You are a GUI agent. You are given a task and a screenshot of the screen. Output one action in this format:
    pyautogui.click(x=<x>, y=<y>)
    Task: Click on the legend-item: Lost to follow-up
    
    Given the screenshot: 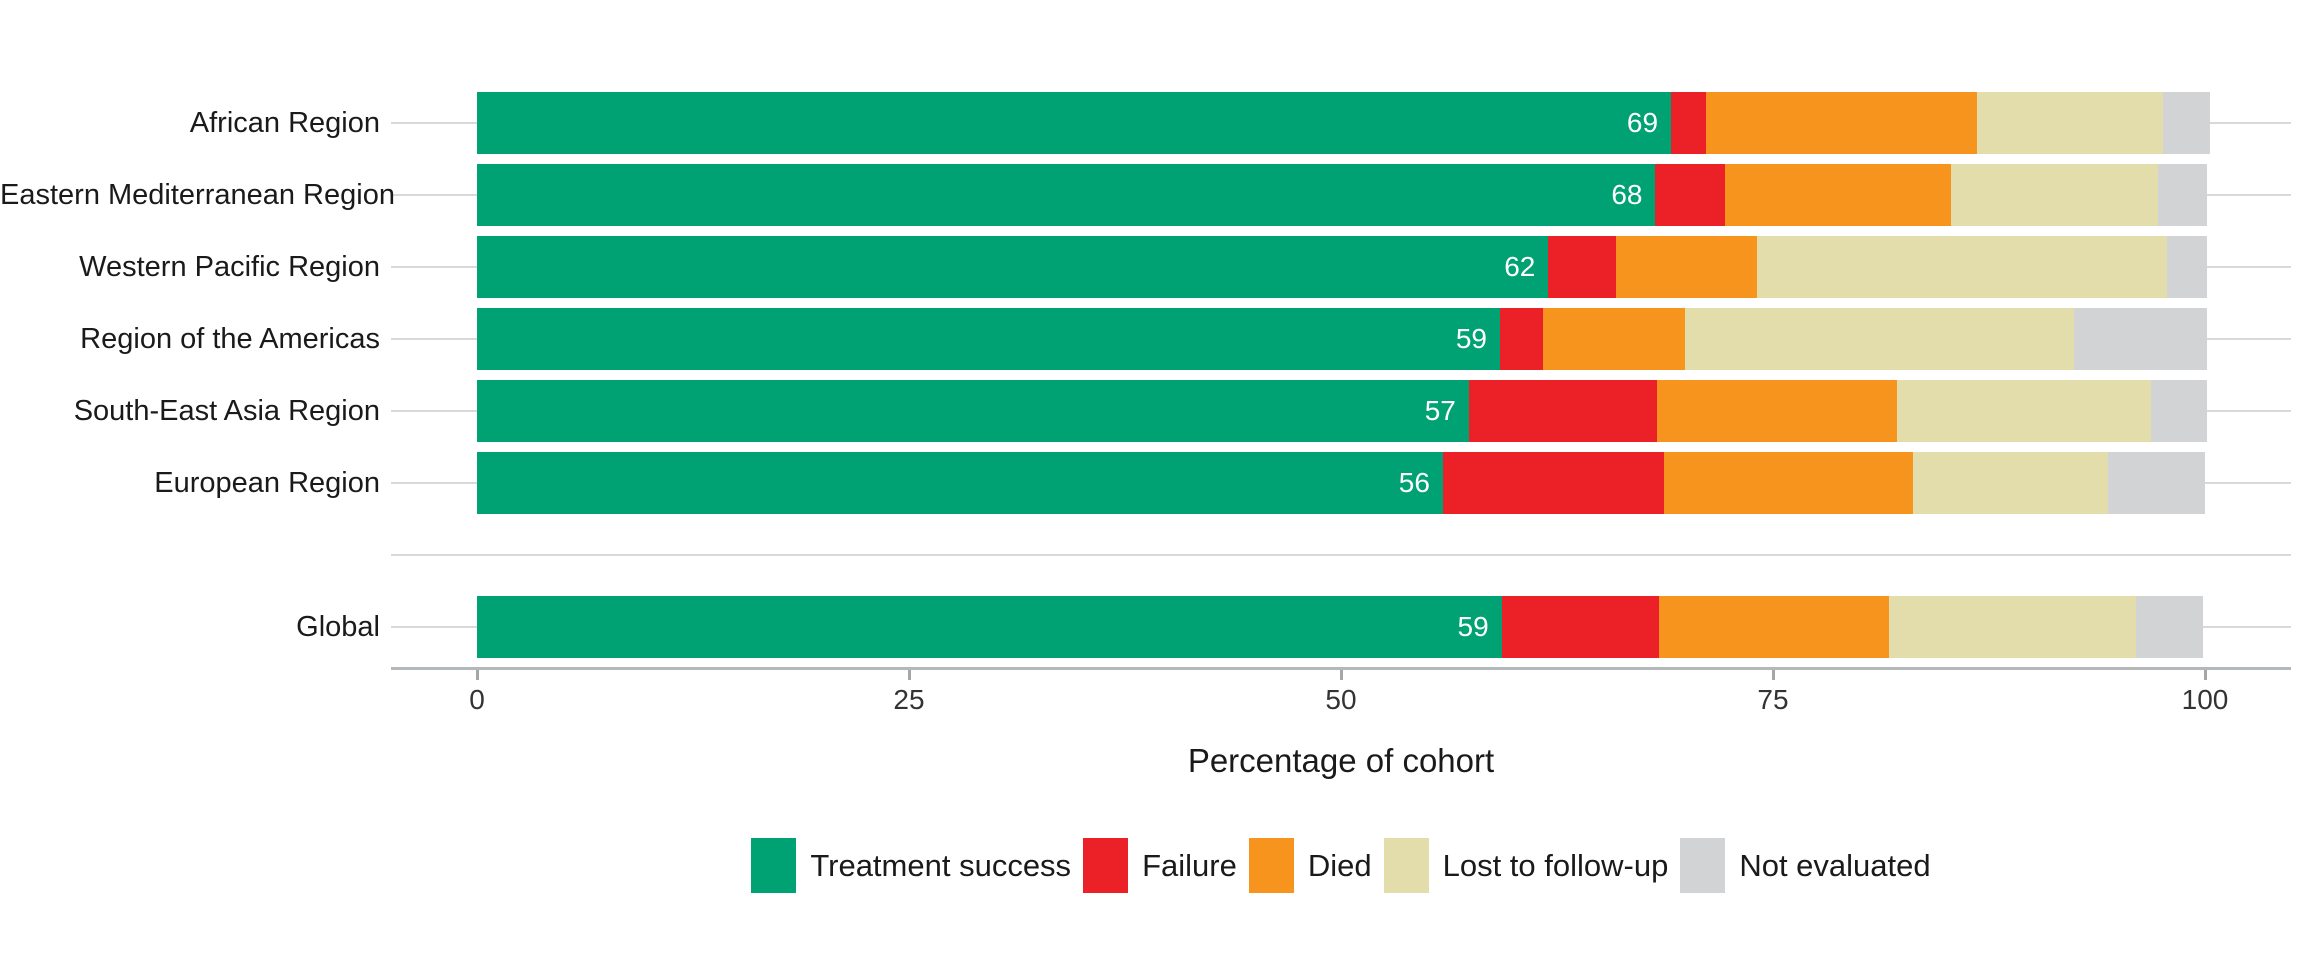 What is the action you would take?
    pyautogui.click(x=1526, y=865)
    